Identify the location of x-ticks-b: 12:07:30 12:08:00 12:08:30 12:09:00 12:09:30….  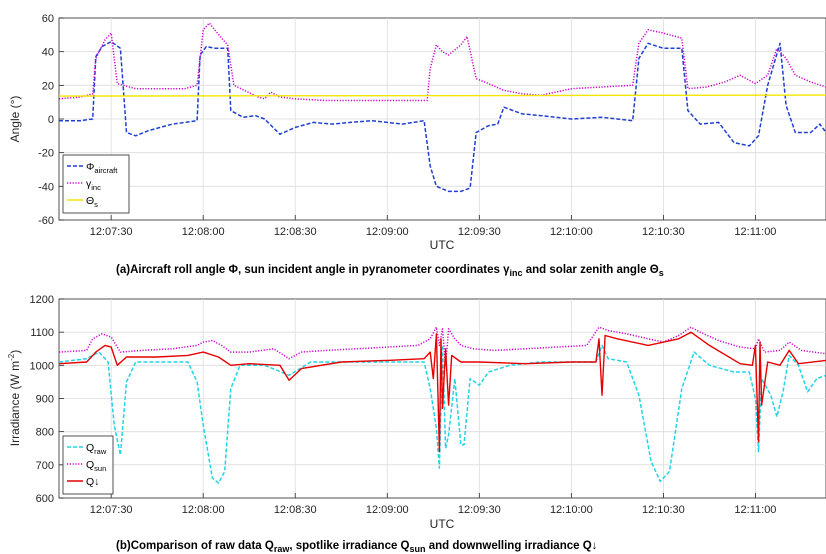
(433, 504).